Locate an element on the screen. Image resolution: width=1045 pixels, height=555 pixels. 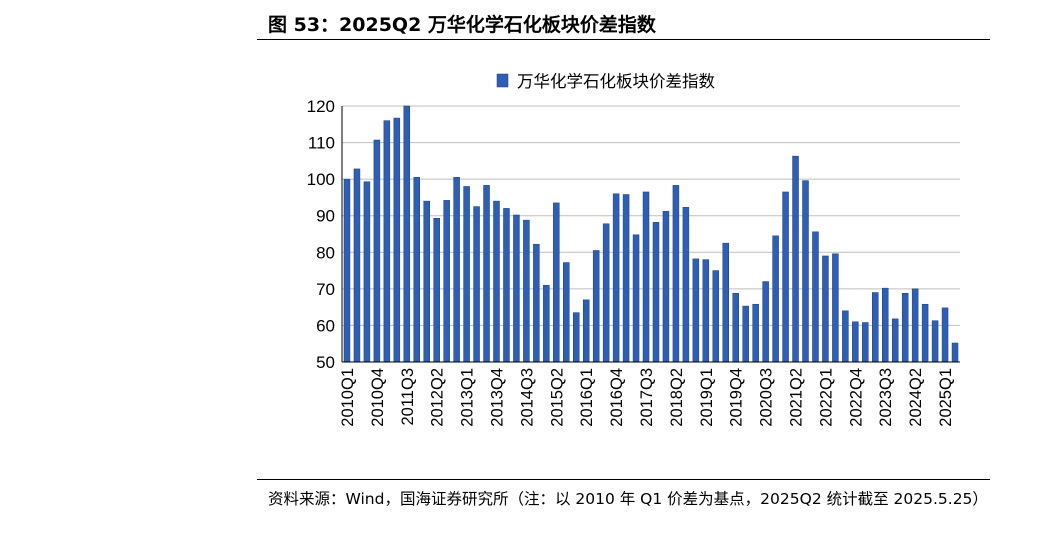
x-tick-label: 2019Q4 is located at coordinates (737, 397).